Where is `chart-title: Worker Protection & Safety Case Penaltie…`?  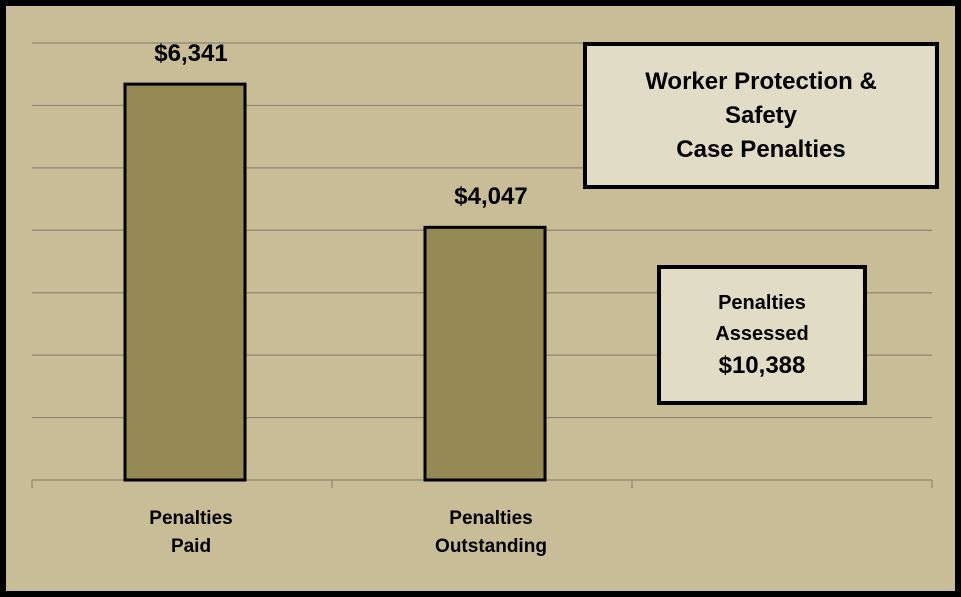 chart-title: Worker Protection & Safety Case Penaltie… is located at coordinates (761, 115).